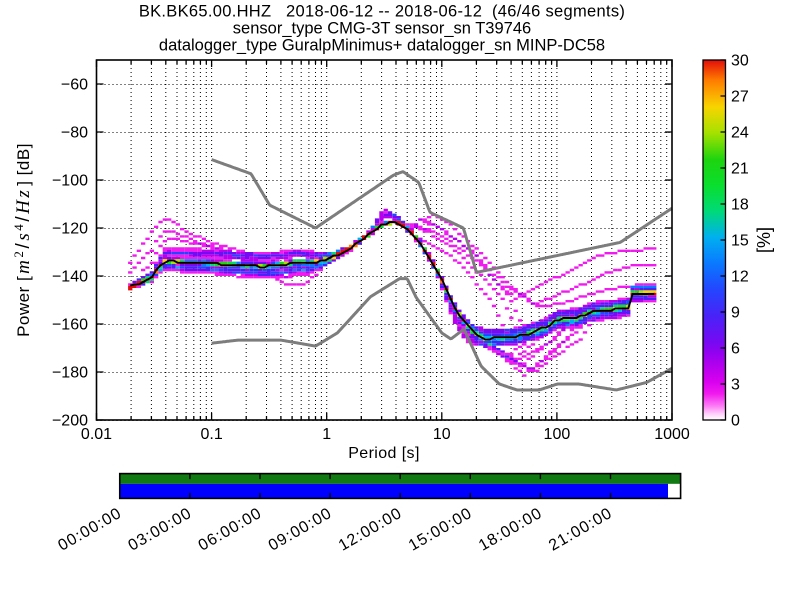  What do you see at coordinates (22, 240) in the screenshot?
I see `svg-text: Power [ m2 / s4 / Hz ] [dB]` at bounding box center [22, 240].